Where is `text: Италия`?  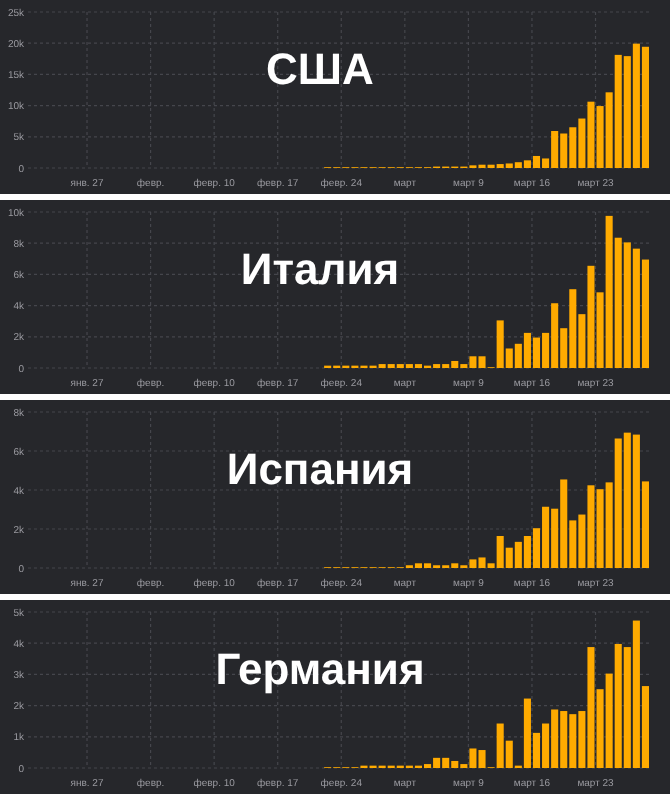
text: Италия is located at coordinates (320, 269).